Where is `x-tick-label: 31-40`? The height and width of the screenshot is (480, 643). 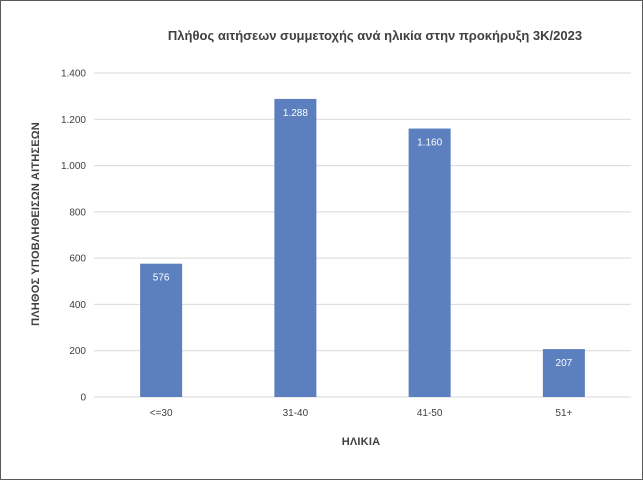 x-tick-label: 31-40 is located at coordinates (296, 413).